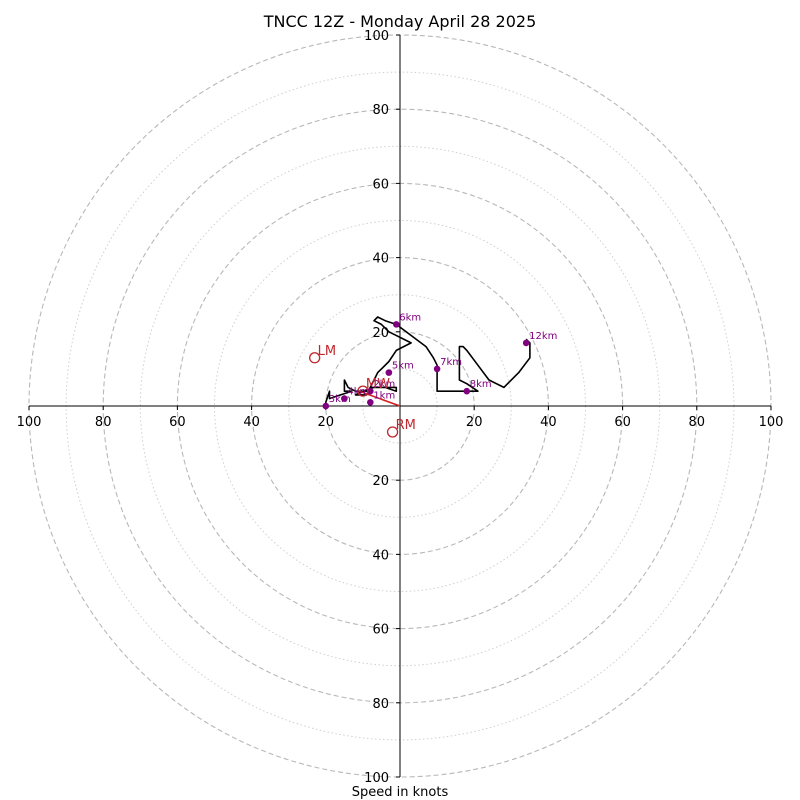  I want to click on height-marker-label: 8km, so click(481, 384).